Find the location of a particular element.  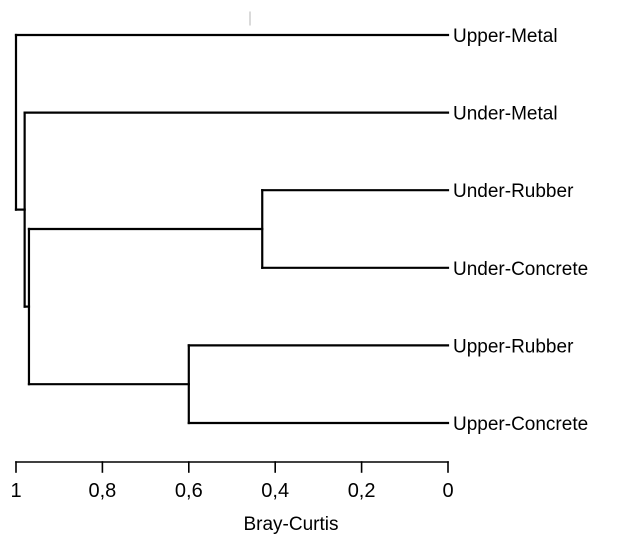

leaf-label-under-rubber: Under-Rubber is located at coordinates (513, 191).